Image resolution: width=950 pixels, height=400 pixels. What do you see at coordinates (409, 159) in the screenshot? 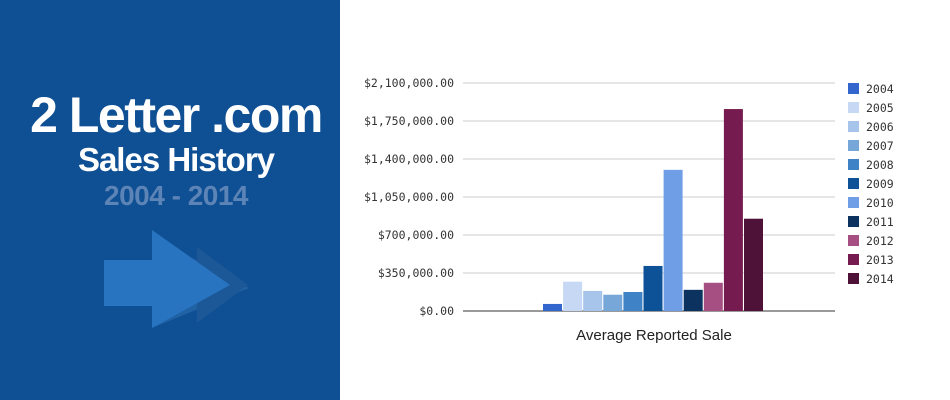
I see `y-tick-label: $1,400,000.00` at bounding box center [409, 159].